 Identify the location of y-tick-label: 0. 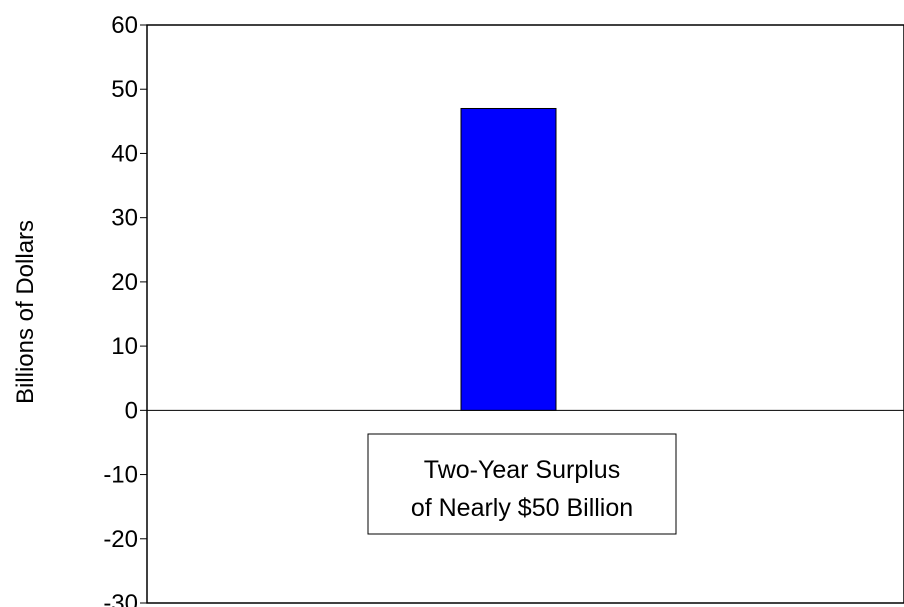
(131, 410).